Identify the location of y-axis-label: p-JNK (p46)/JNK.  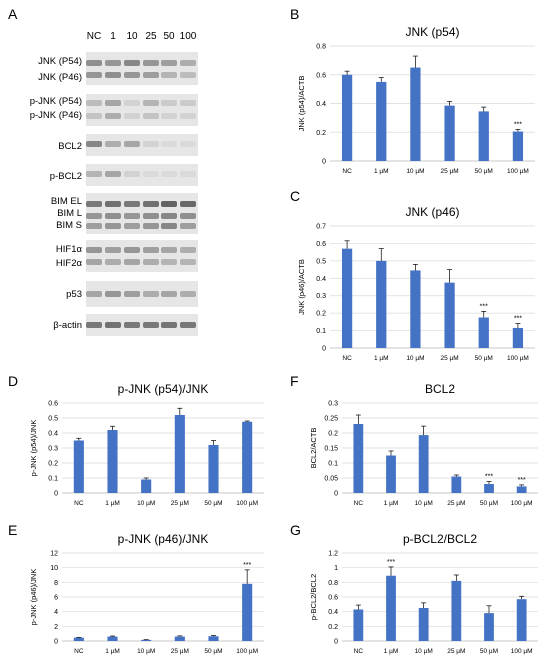
(33, 597).